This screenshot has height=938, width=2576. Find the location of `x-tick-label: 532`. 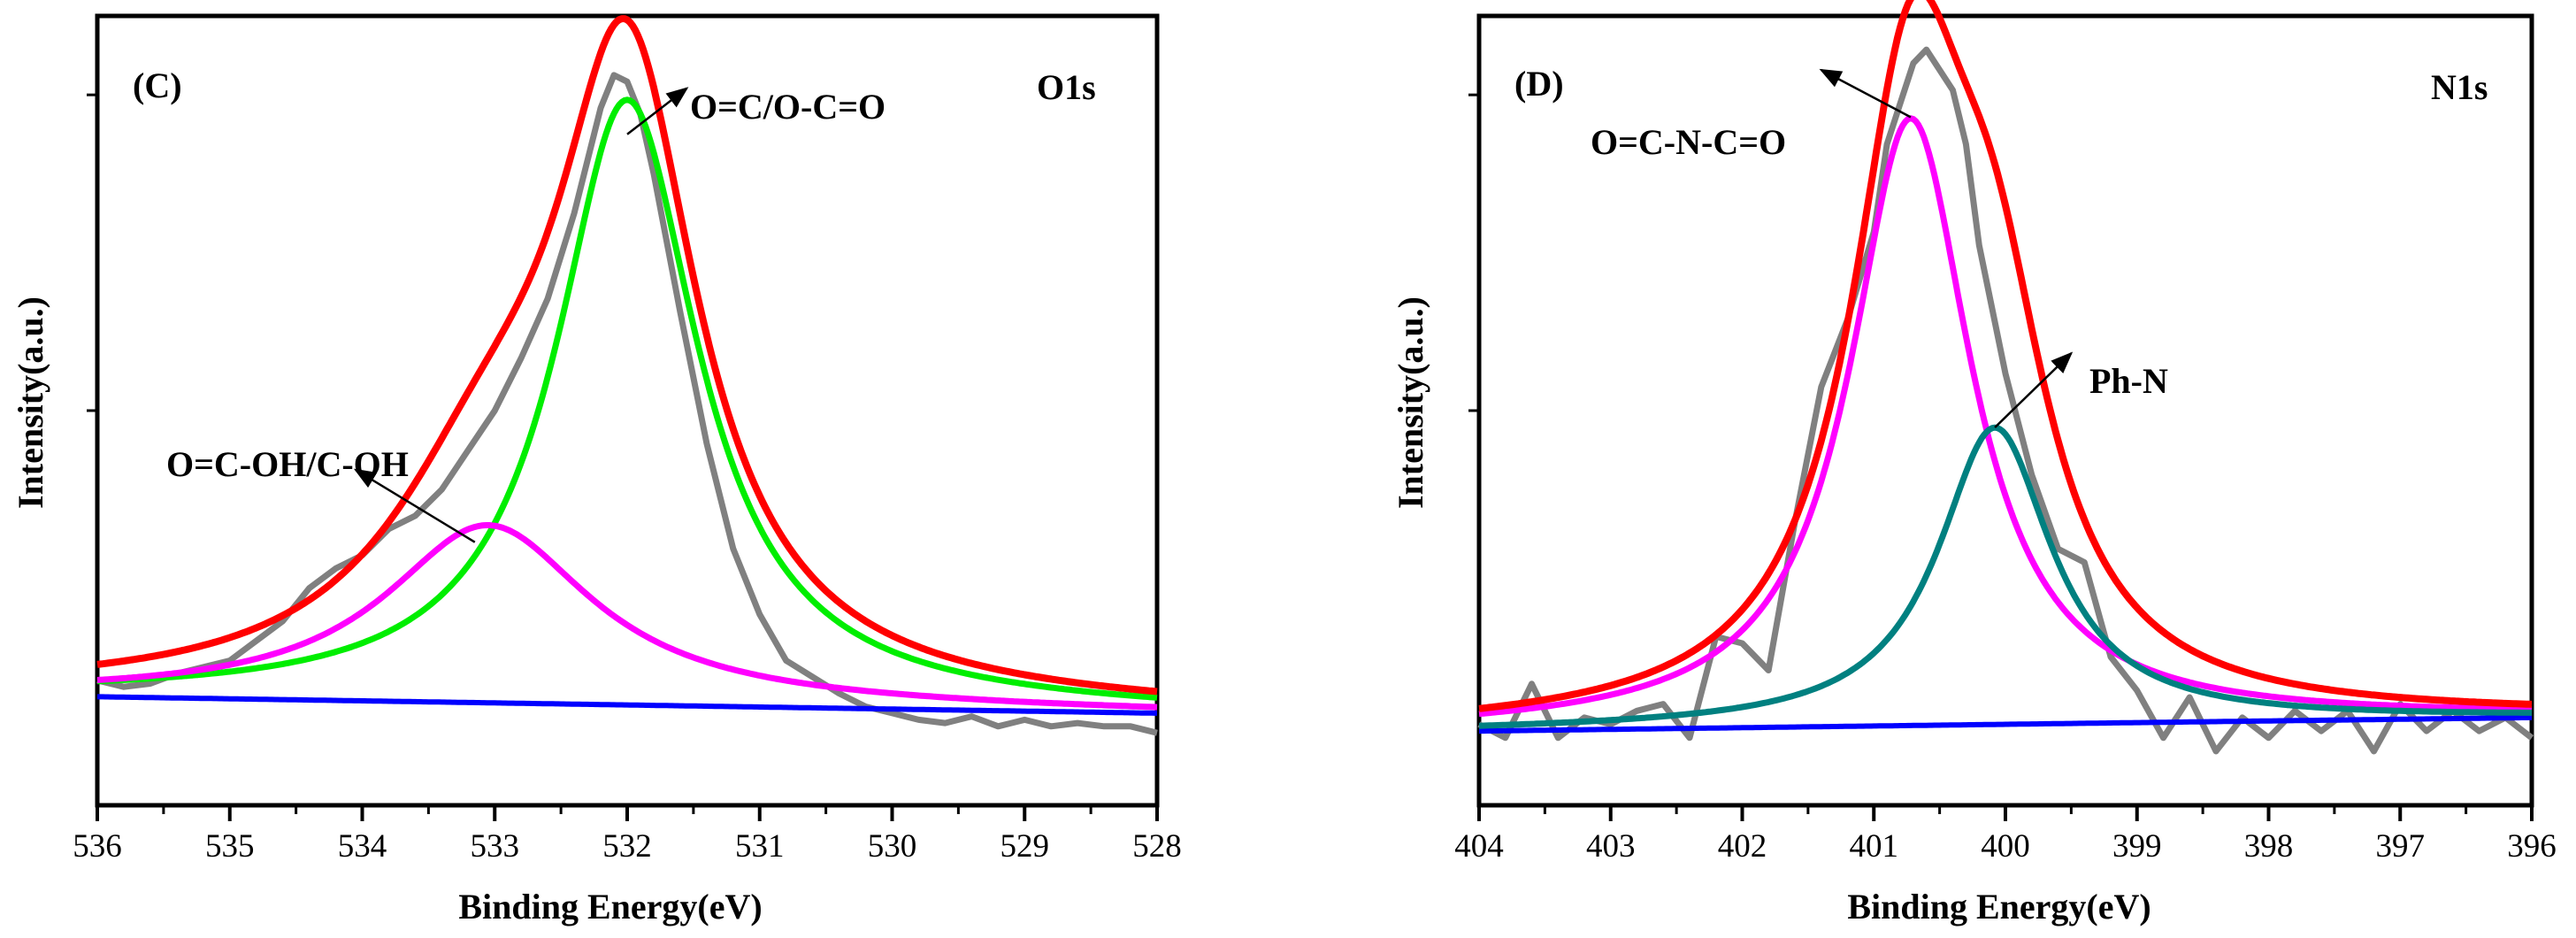

x-tick-label: 532 is located at coordinates (627, 847).